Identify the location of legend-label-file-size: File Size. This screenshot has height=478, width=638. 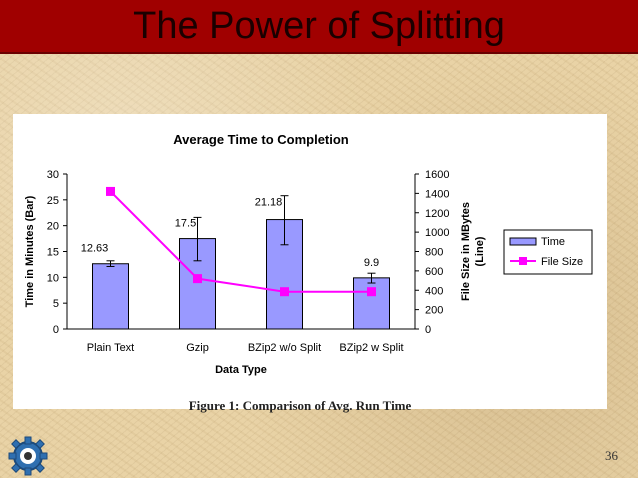
(562, 262).